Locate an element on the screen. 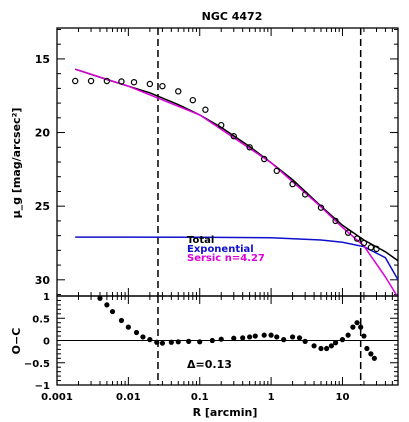 The image size is (409, 422). y-tick-label-bottom: −0.5 is located at coordinates (37, 364).